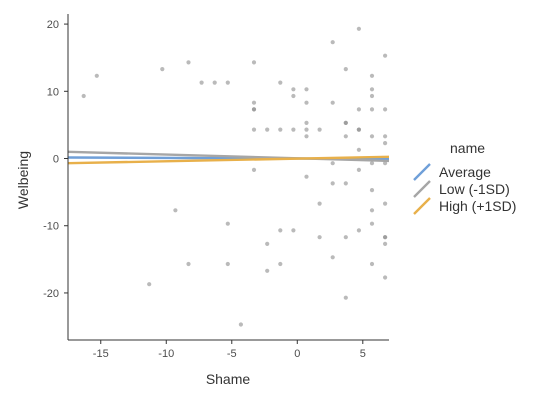 Image resolution: width=550 pixels, height=400 pixels. I want to click on x-axis-ticks: -15 -10 -5 0 5, so click(229, 350).